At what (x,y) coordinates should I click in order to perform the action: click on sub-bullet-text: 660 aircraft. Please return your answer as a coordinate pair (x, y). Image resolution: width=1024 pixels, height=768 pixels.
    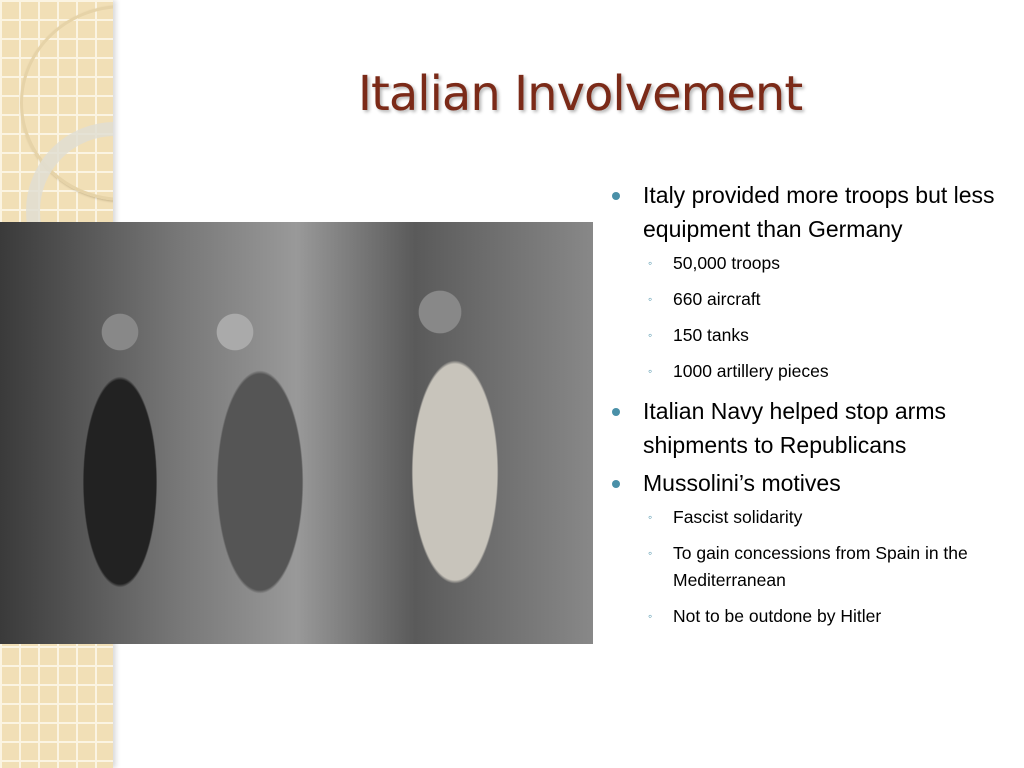
    Looking at the image, I should click on (717, 299).